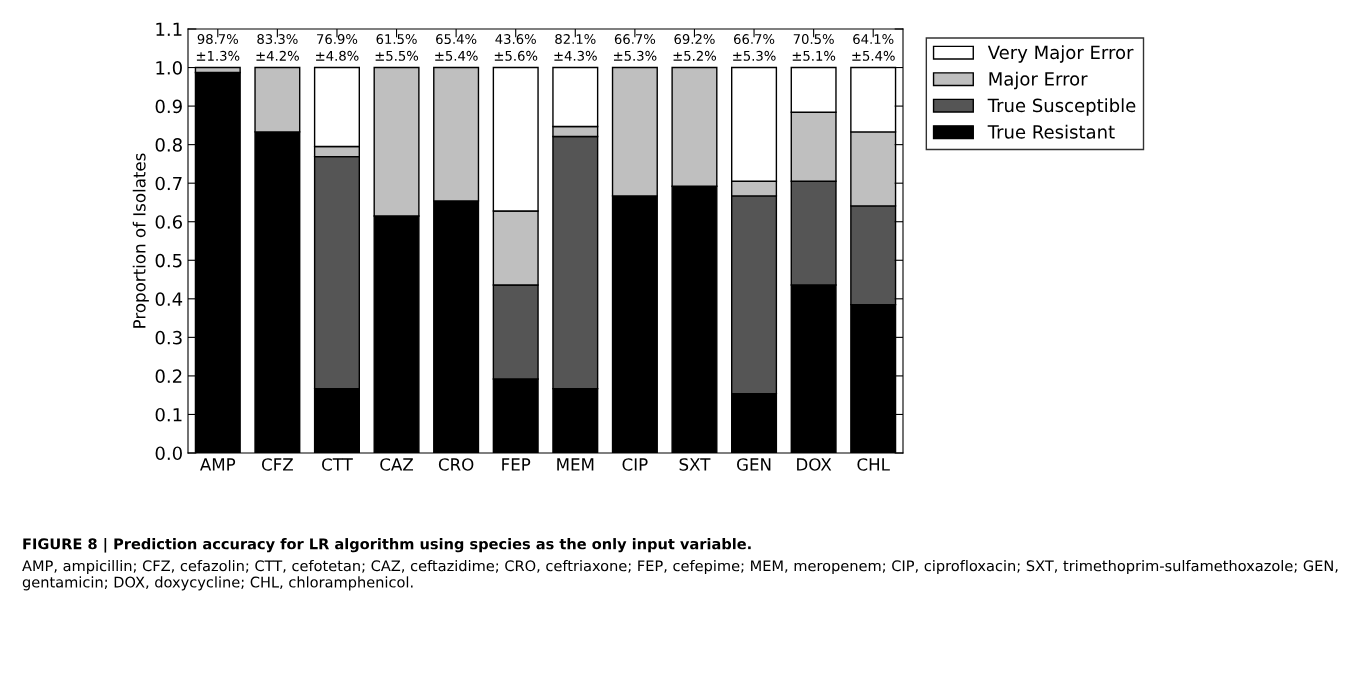  I want to click on y-tick-label: 0.5, so click(168, 260).